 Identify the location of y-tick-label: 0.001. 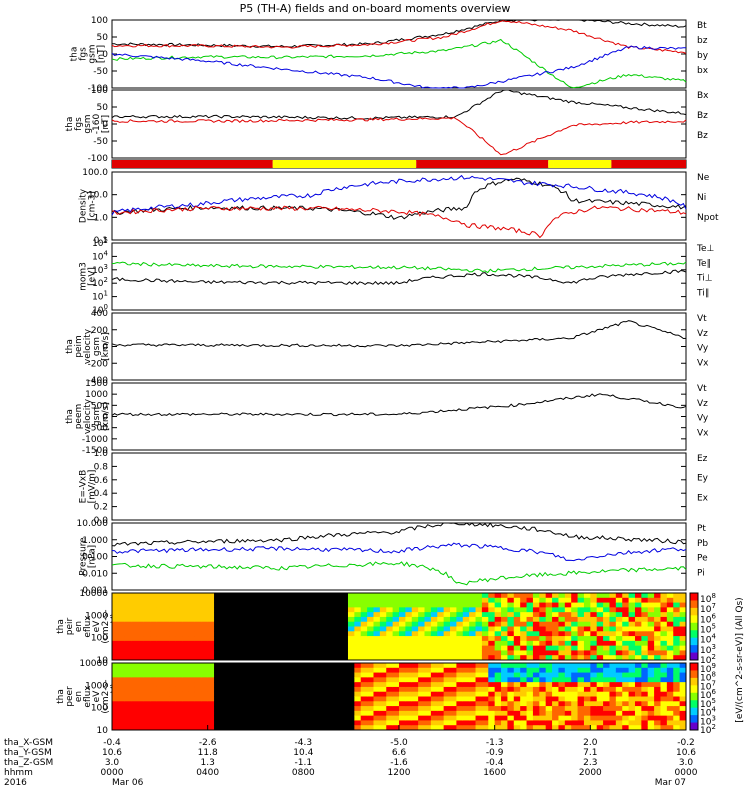
(95, 591).